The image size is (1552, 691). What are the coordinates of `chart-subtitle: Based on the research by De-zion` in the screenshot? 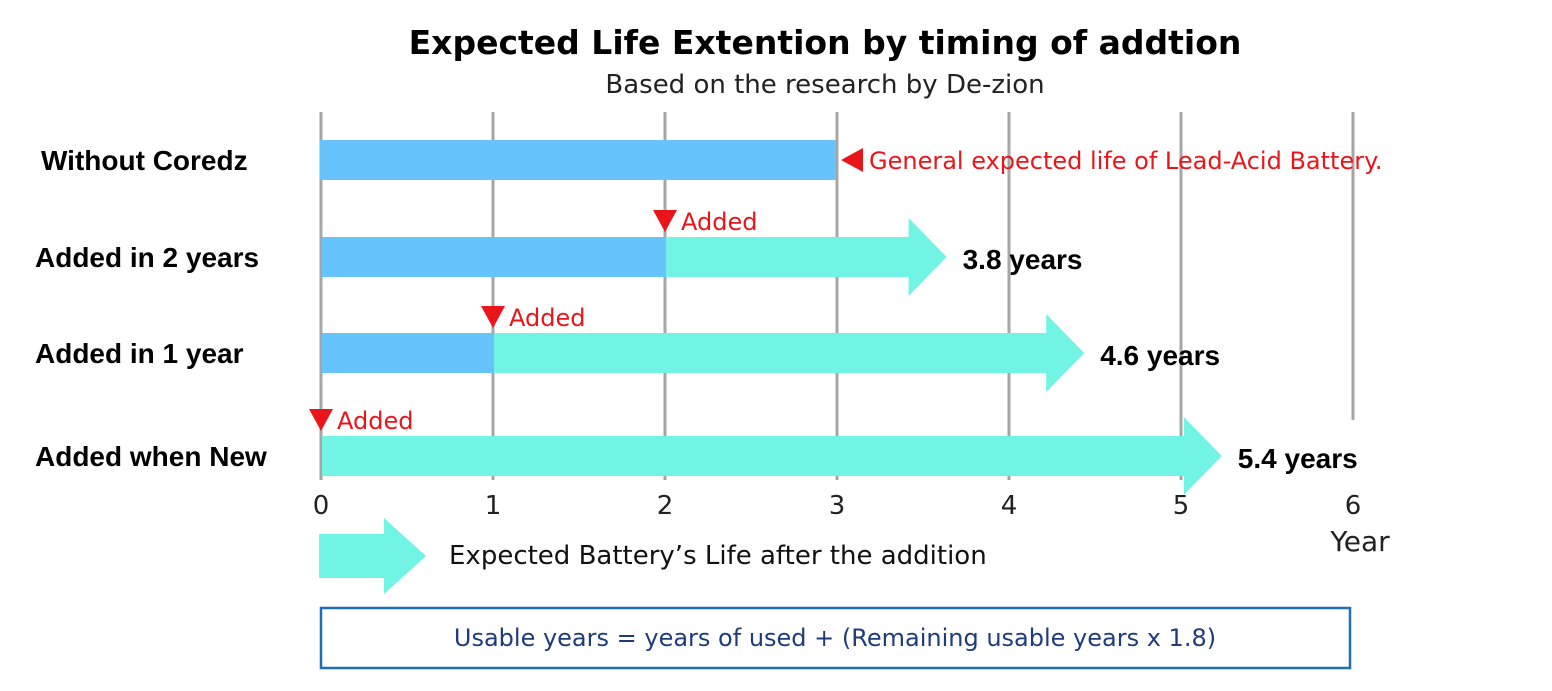 It's located at (824, 85).